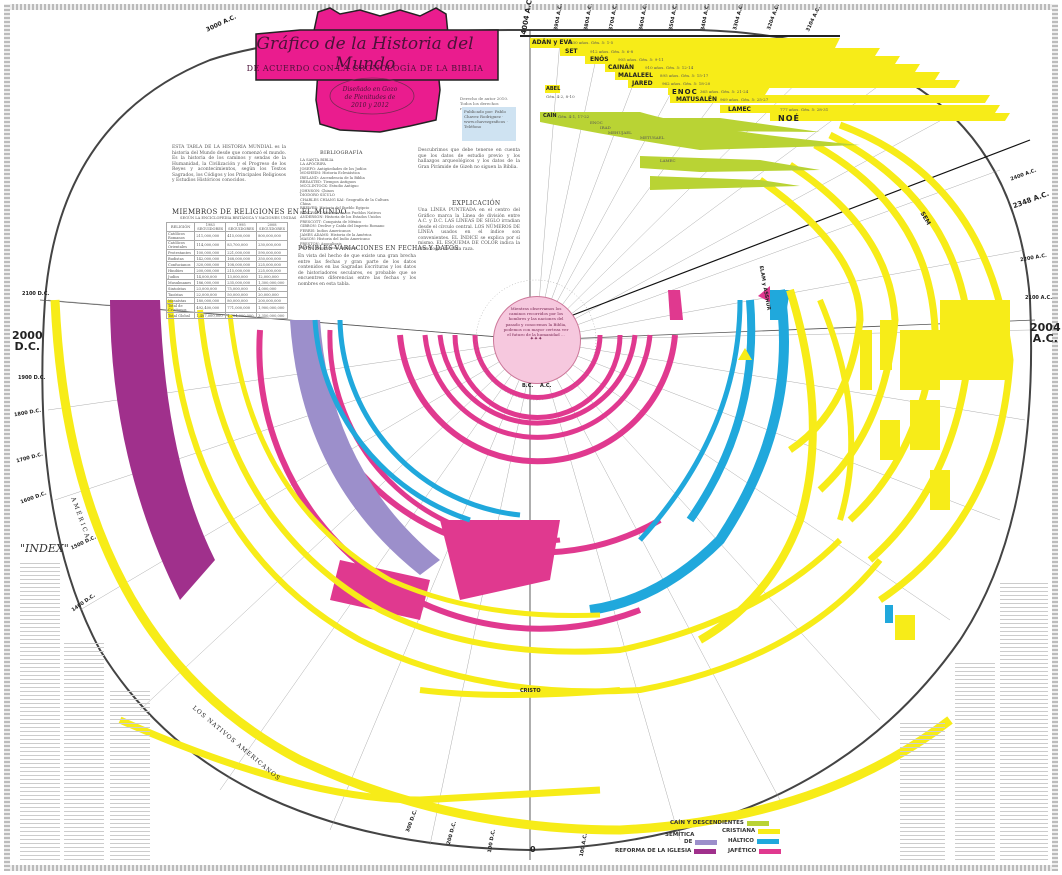 The height and width of the screenshot is (875, 1062). Describe the element at coordinates (705, 851) in the screenshot. I see `legend-swatch-purple` at that location.